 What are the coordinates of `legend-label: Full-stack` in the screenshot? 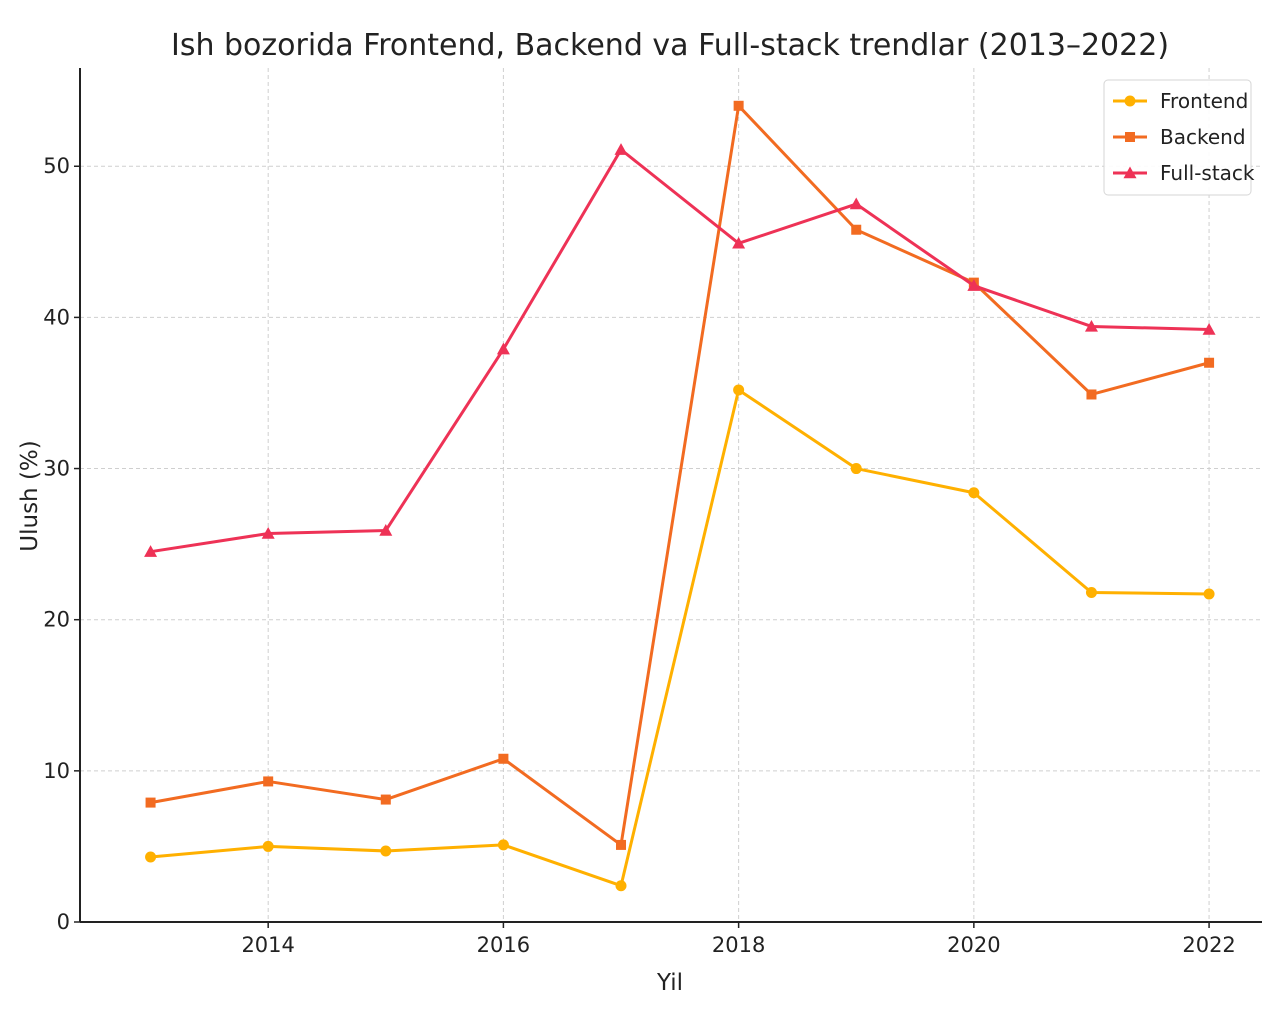 It's located at (1207, 173).